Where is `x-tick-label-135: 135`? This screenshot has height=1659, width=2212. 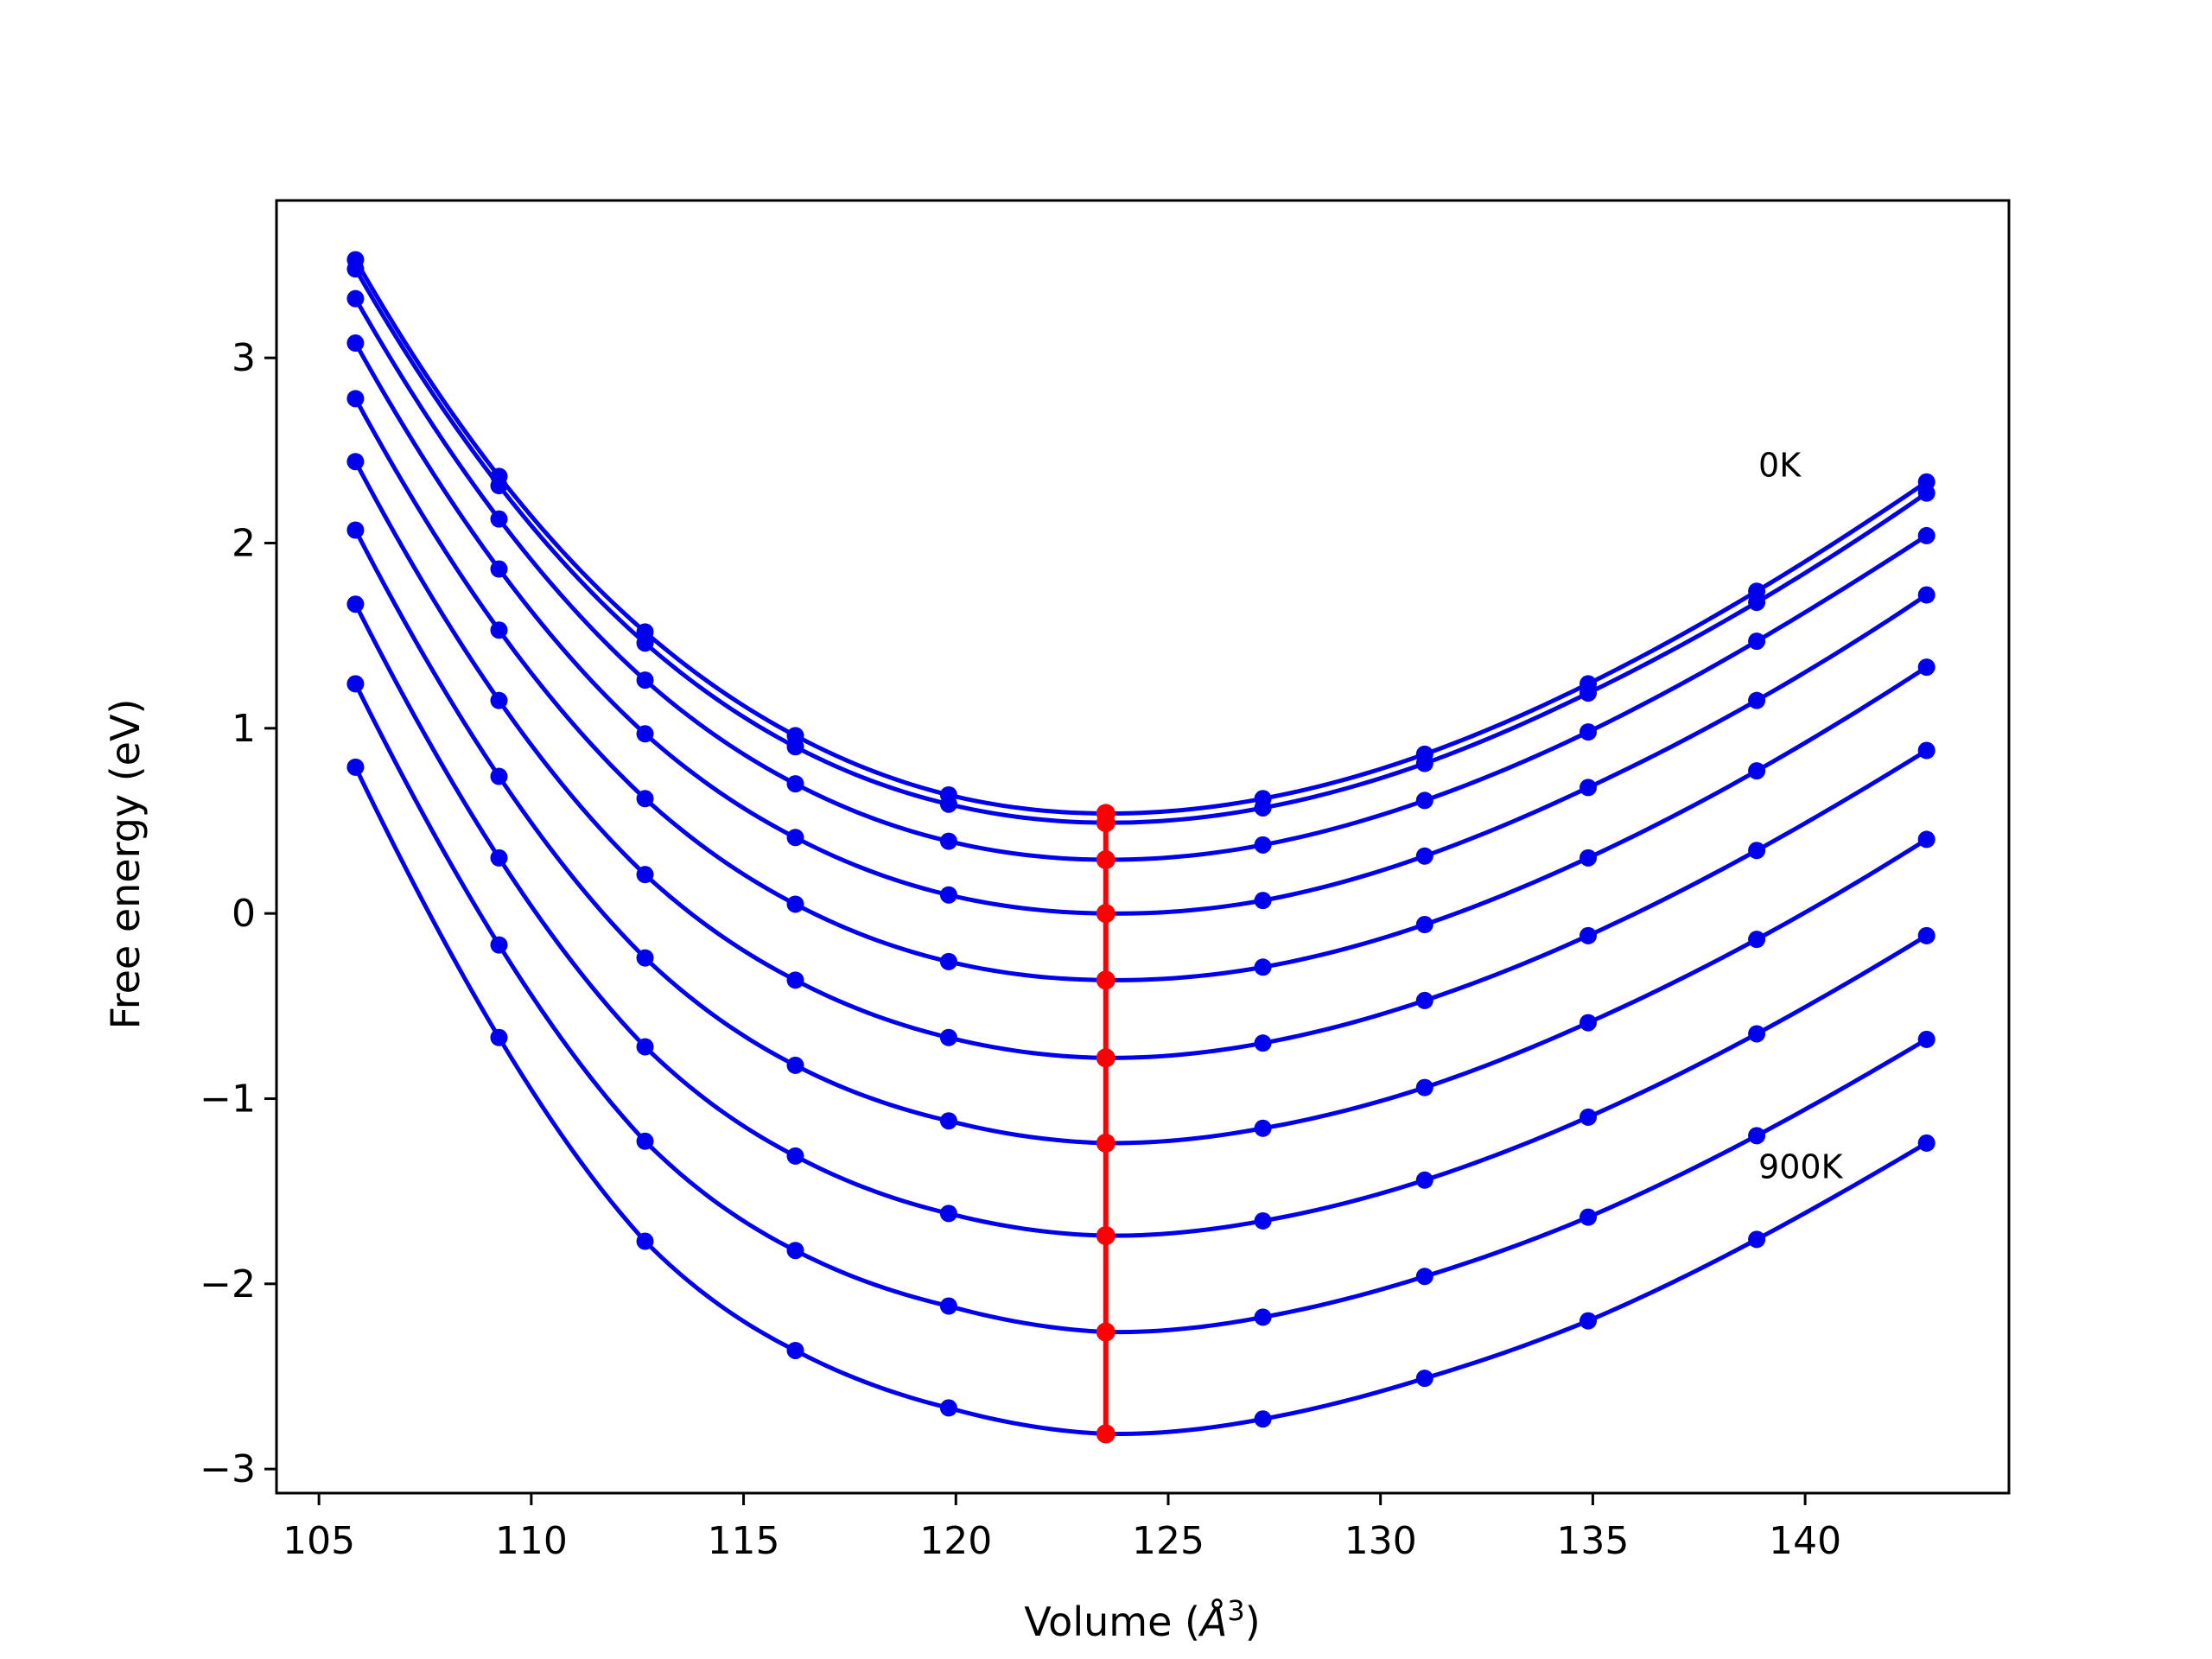
x-tick-label-135: 135 is located at coordinates (1592, 1541).